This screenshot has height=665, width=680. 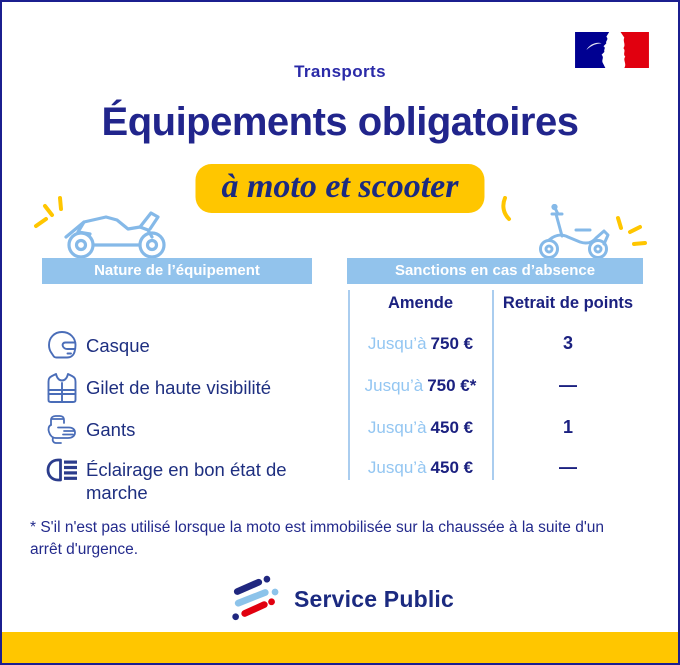 What do you see at coordinates (179, 387) in the screenshot?
I see `equipment-label: Gilet de haute visibilité` at bounding box center [179, 387].